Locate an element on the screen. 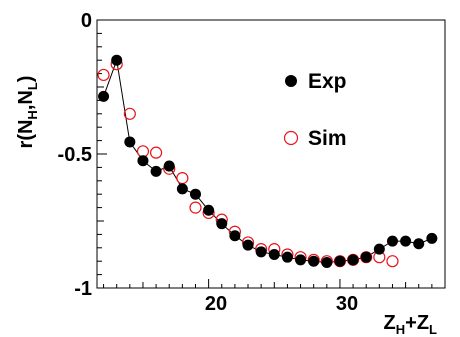  x-title-mid: +Z is located at coordinates (417, 323).